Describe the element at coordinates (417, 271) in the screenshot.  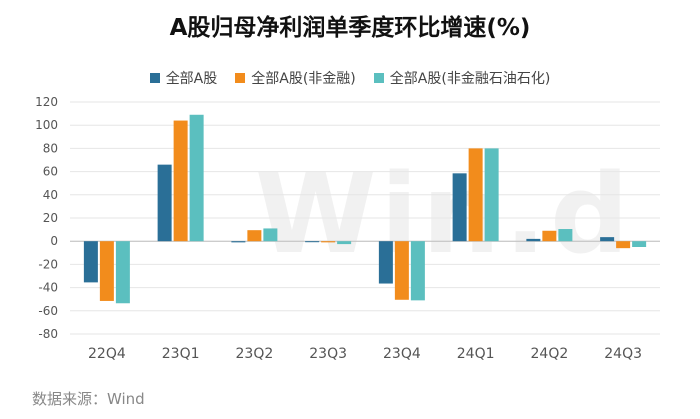
I see `bar-3-23Q4` at that location.